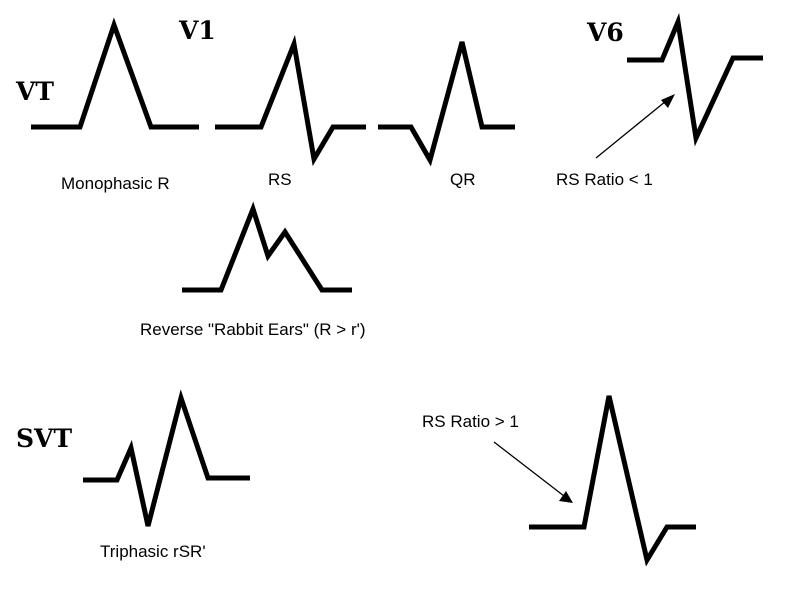 The height and width of the screenshot is (600, 800). I want to click on waveform-triphasic-rsr, so click(166, 458).